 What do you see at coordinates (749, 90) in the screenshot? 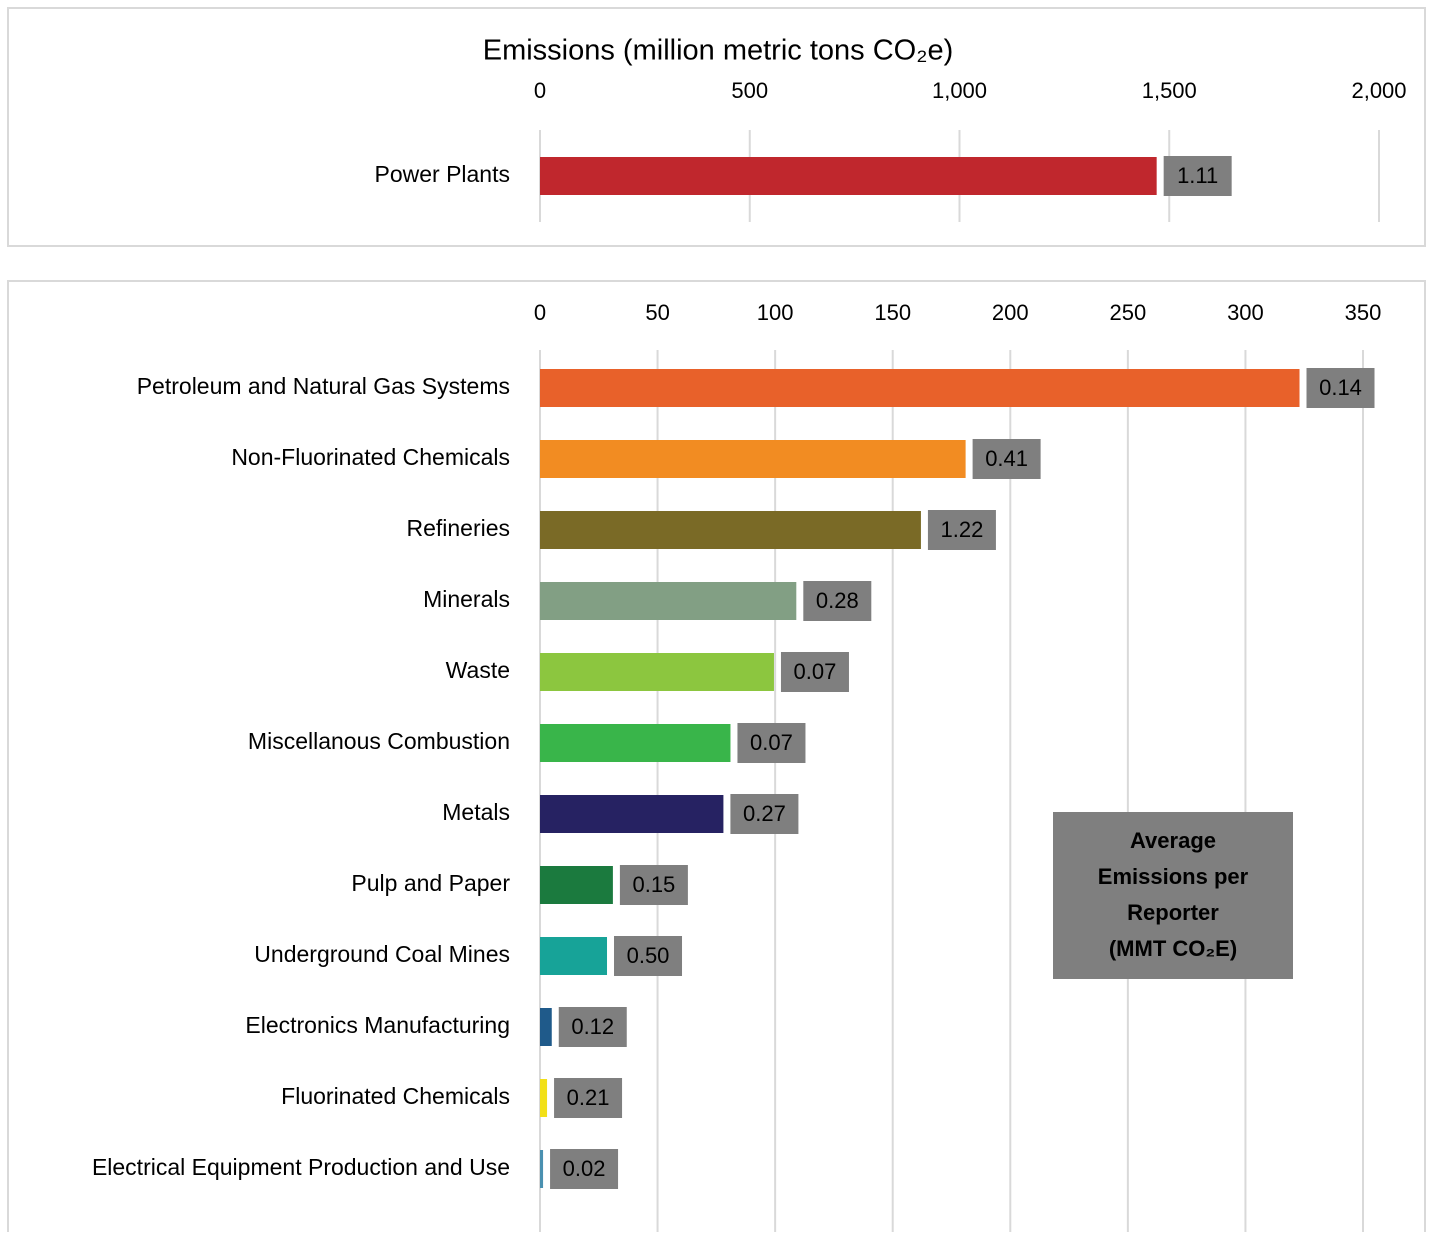
I see `x-tick-label: 500` at bounding box center [749, 90].